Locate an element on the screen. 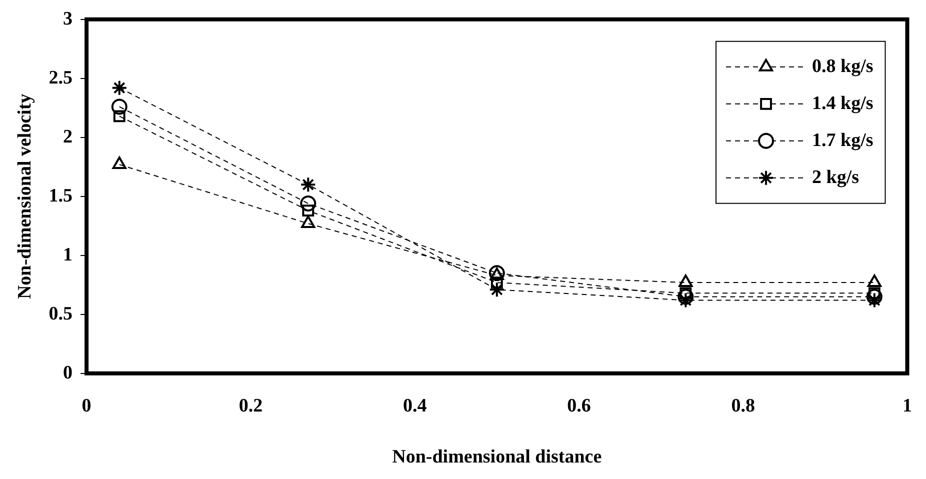 The width and height of the screenshot is (926, 479). x-tick-label: 1 is located at coordinates (907, 406).